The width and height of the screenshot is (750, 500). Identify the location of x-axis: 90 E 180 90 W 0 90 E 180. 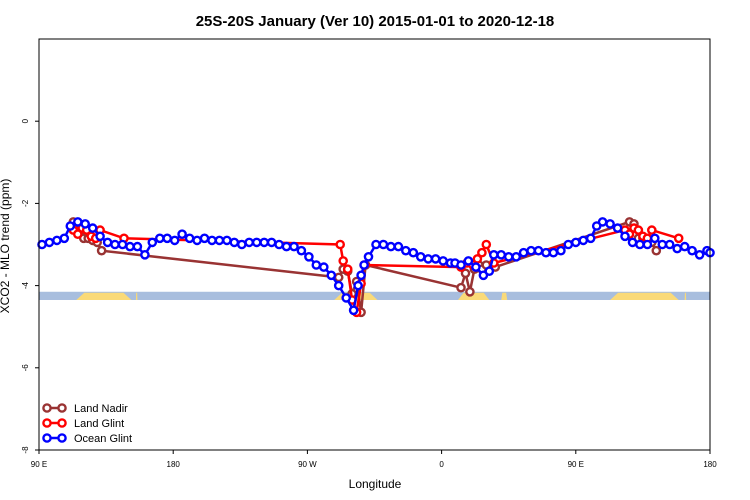
(374, 459).